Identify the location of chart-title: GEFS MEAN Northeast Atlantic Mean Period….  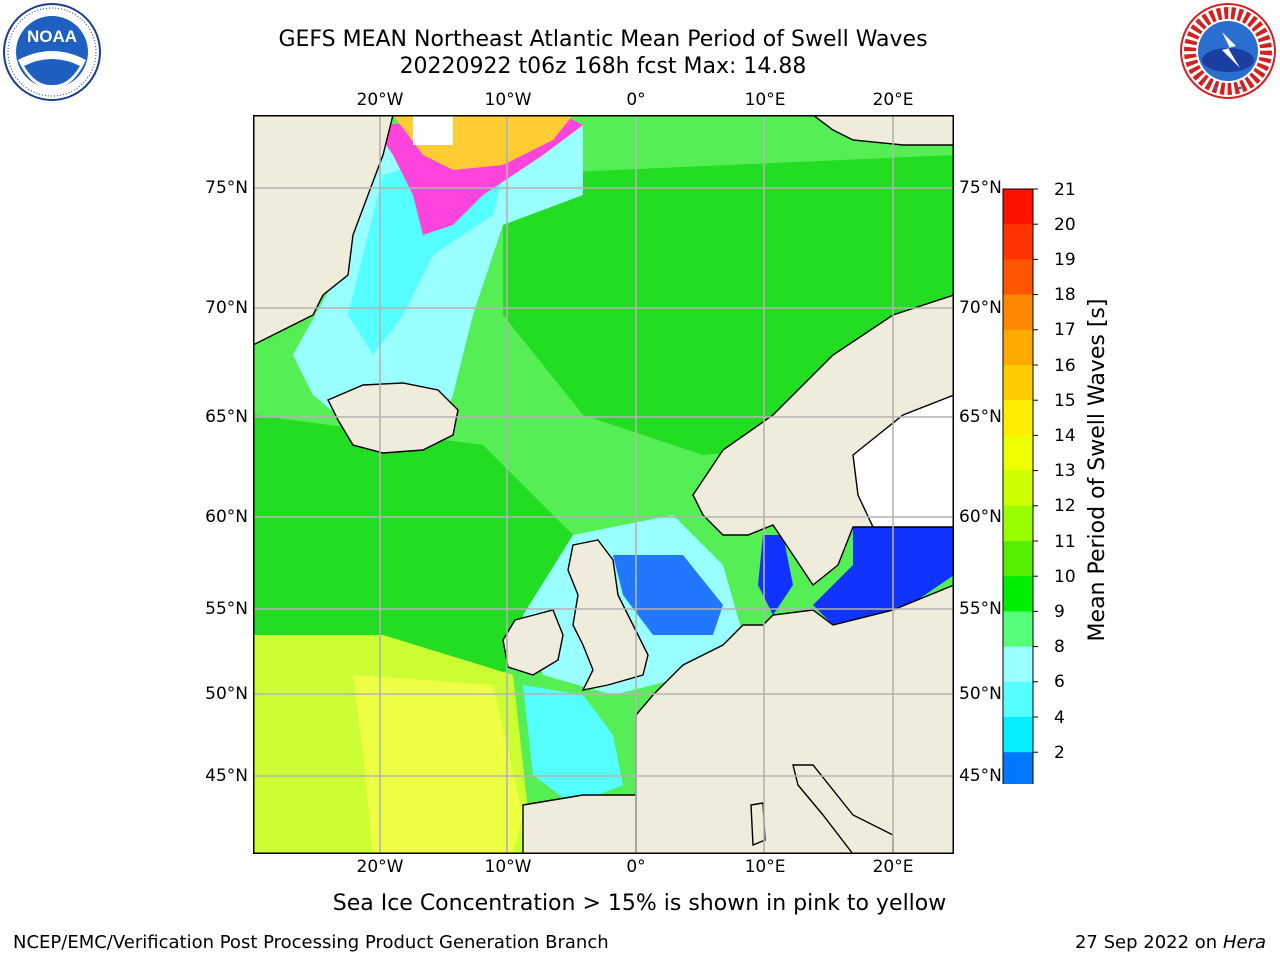
(603, 39).